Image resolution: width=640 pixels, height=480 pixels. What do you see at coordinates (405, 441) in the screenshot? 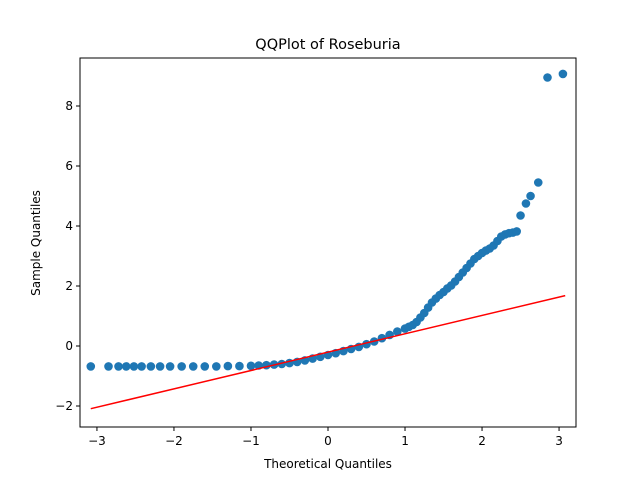
I see `x-tick-label: 1` at bounding box center [405, 441].